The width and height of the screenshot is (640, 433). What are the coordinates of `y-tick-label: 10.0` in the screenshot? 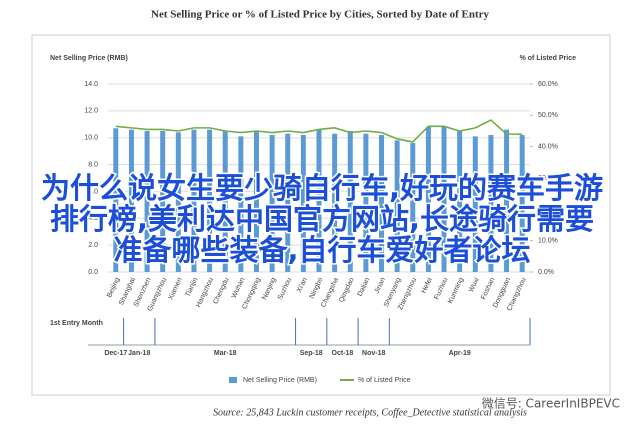 It's located at (91, 138).